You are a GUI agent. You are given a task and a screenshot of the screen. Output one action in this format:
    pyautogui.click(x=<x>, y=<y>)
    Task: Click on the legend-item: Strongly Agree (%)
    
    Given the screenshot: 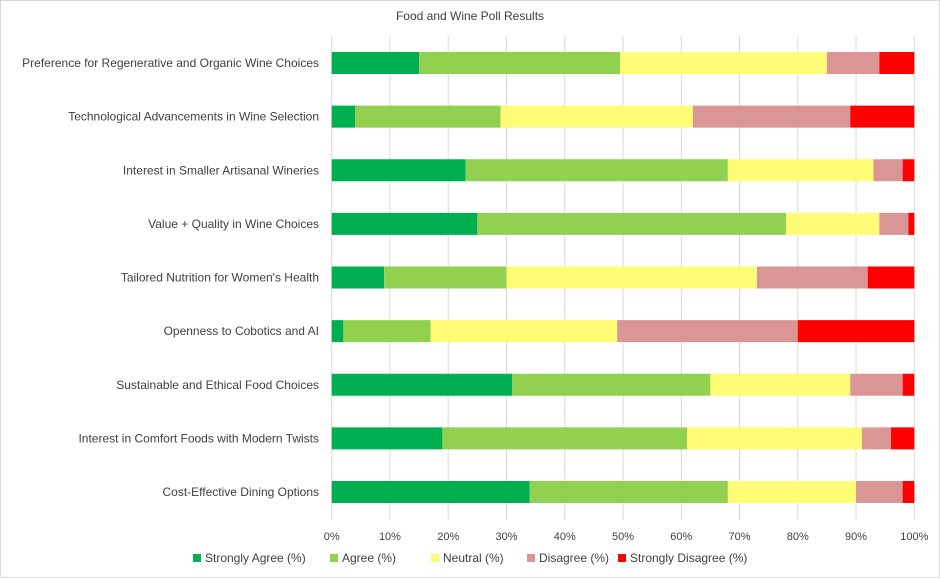 What is the action you would take?
    pyautogui.click(x=249, y=558)
    